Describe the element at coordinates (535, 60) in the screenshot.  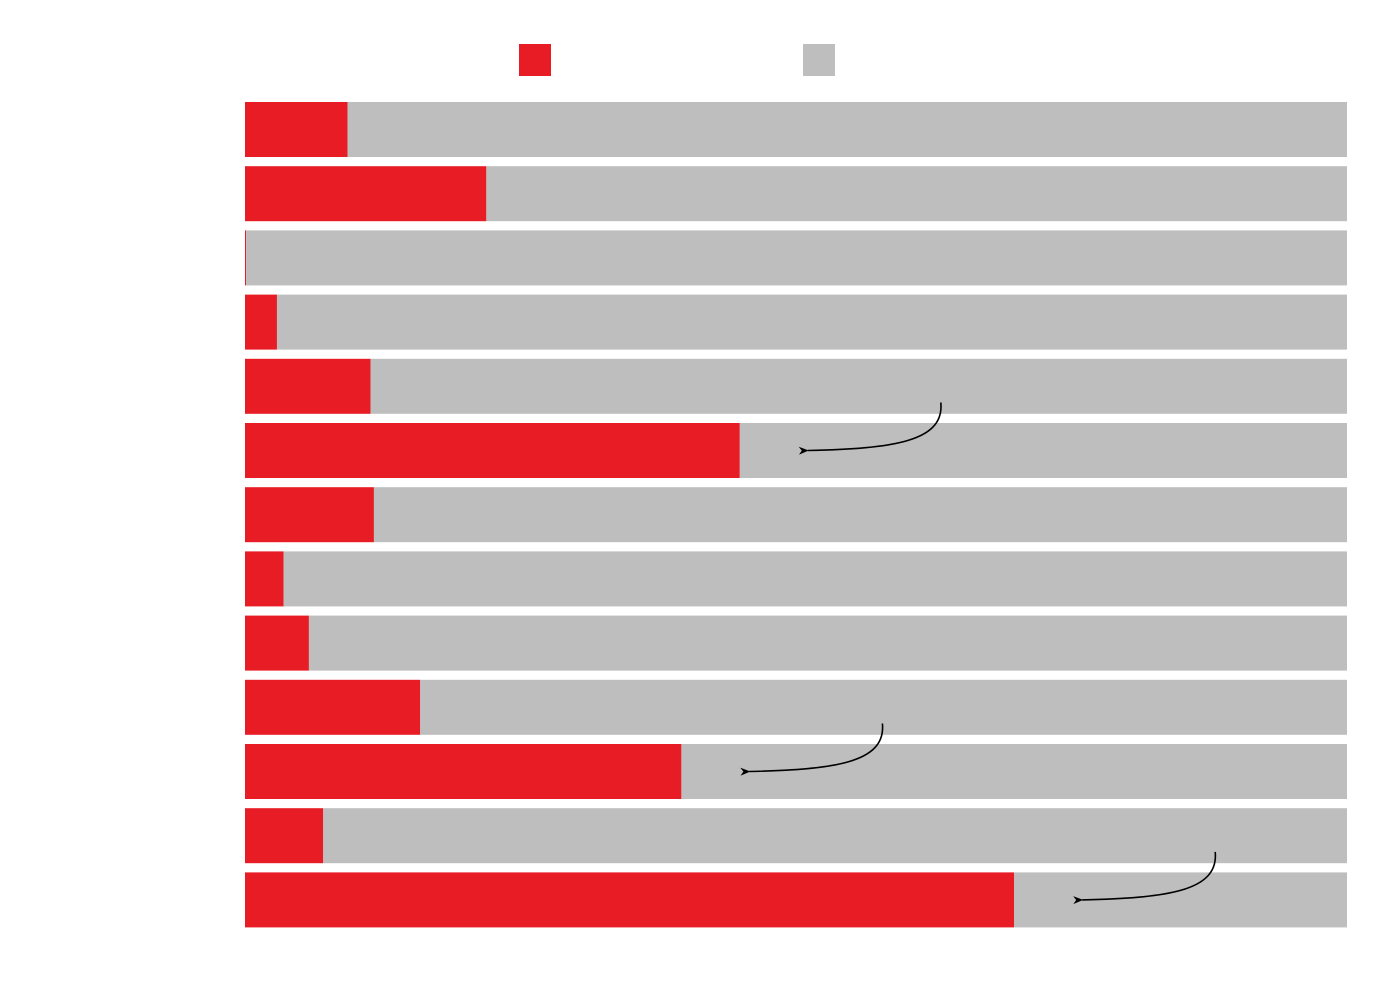
I see `legend-swatch-highlight` at that location.